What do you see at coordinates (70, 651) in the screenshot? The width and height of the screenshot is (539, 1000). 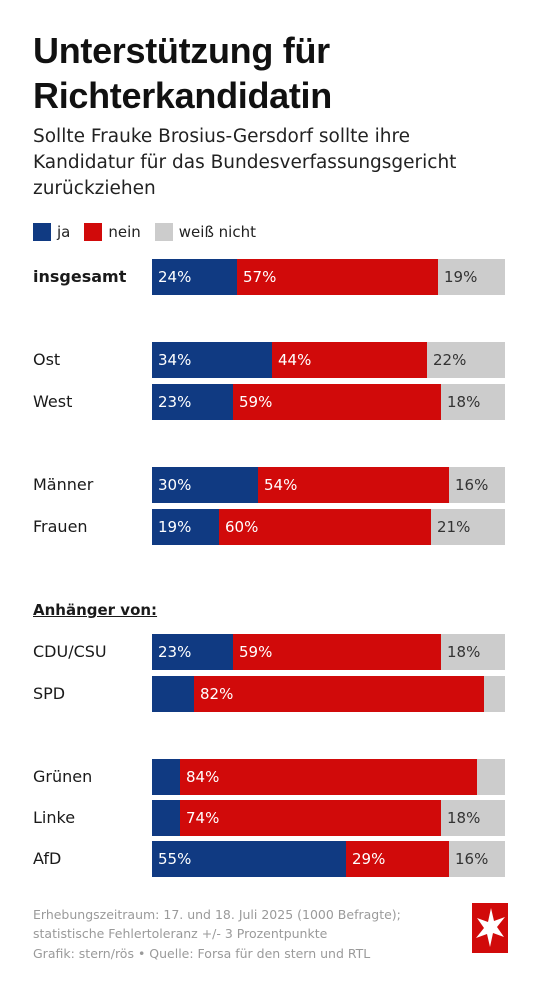 I see `row-label-cdu-csu: CDU/CSU` at bounding box center [70, 651].